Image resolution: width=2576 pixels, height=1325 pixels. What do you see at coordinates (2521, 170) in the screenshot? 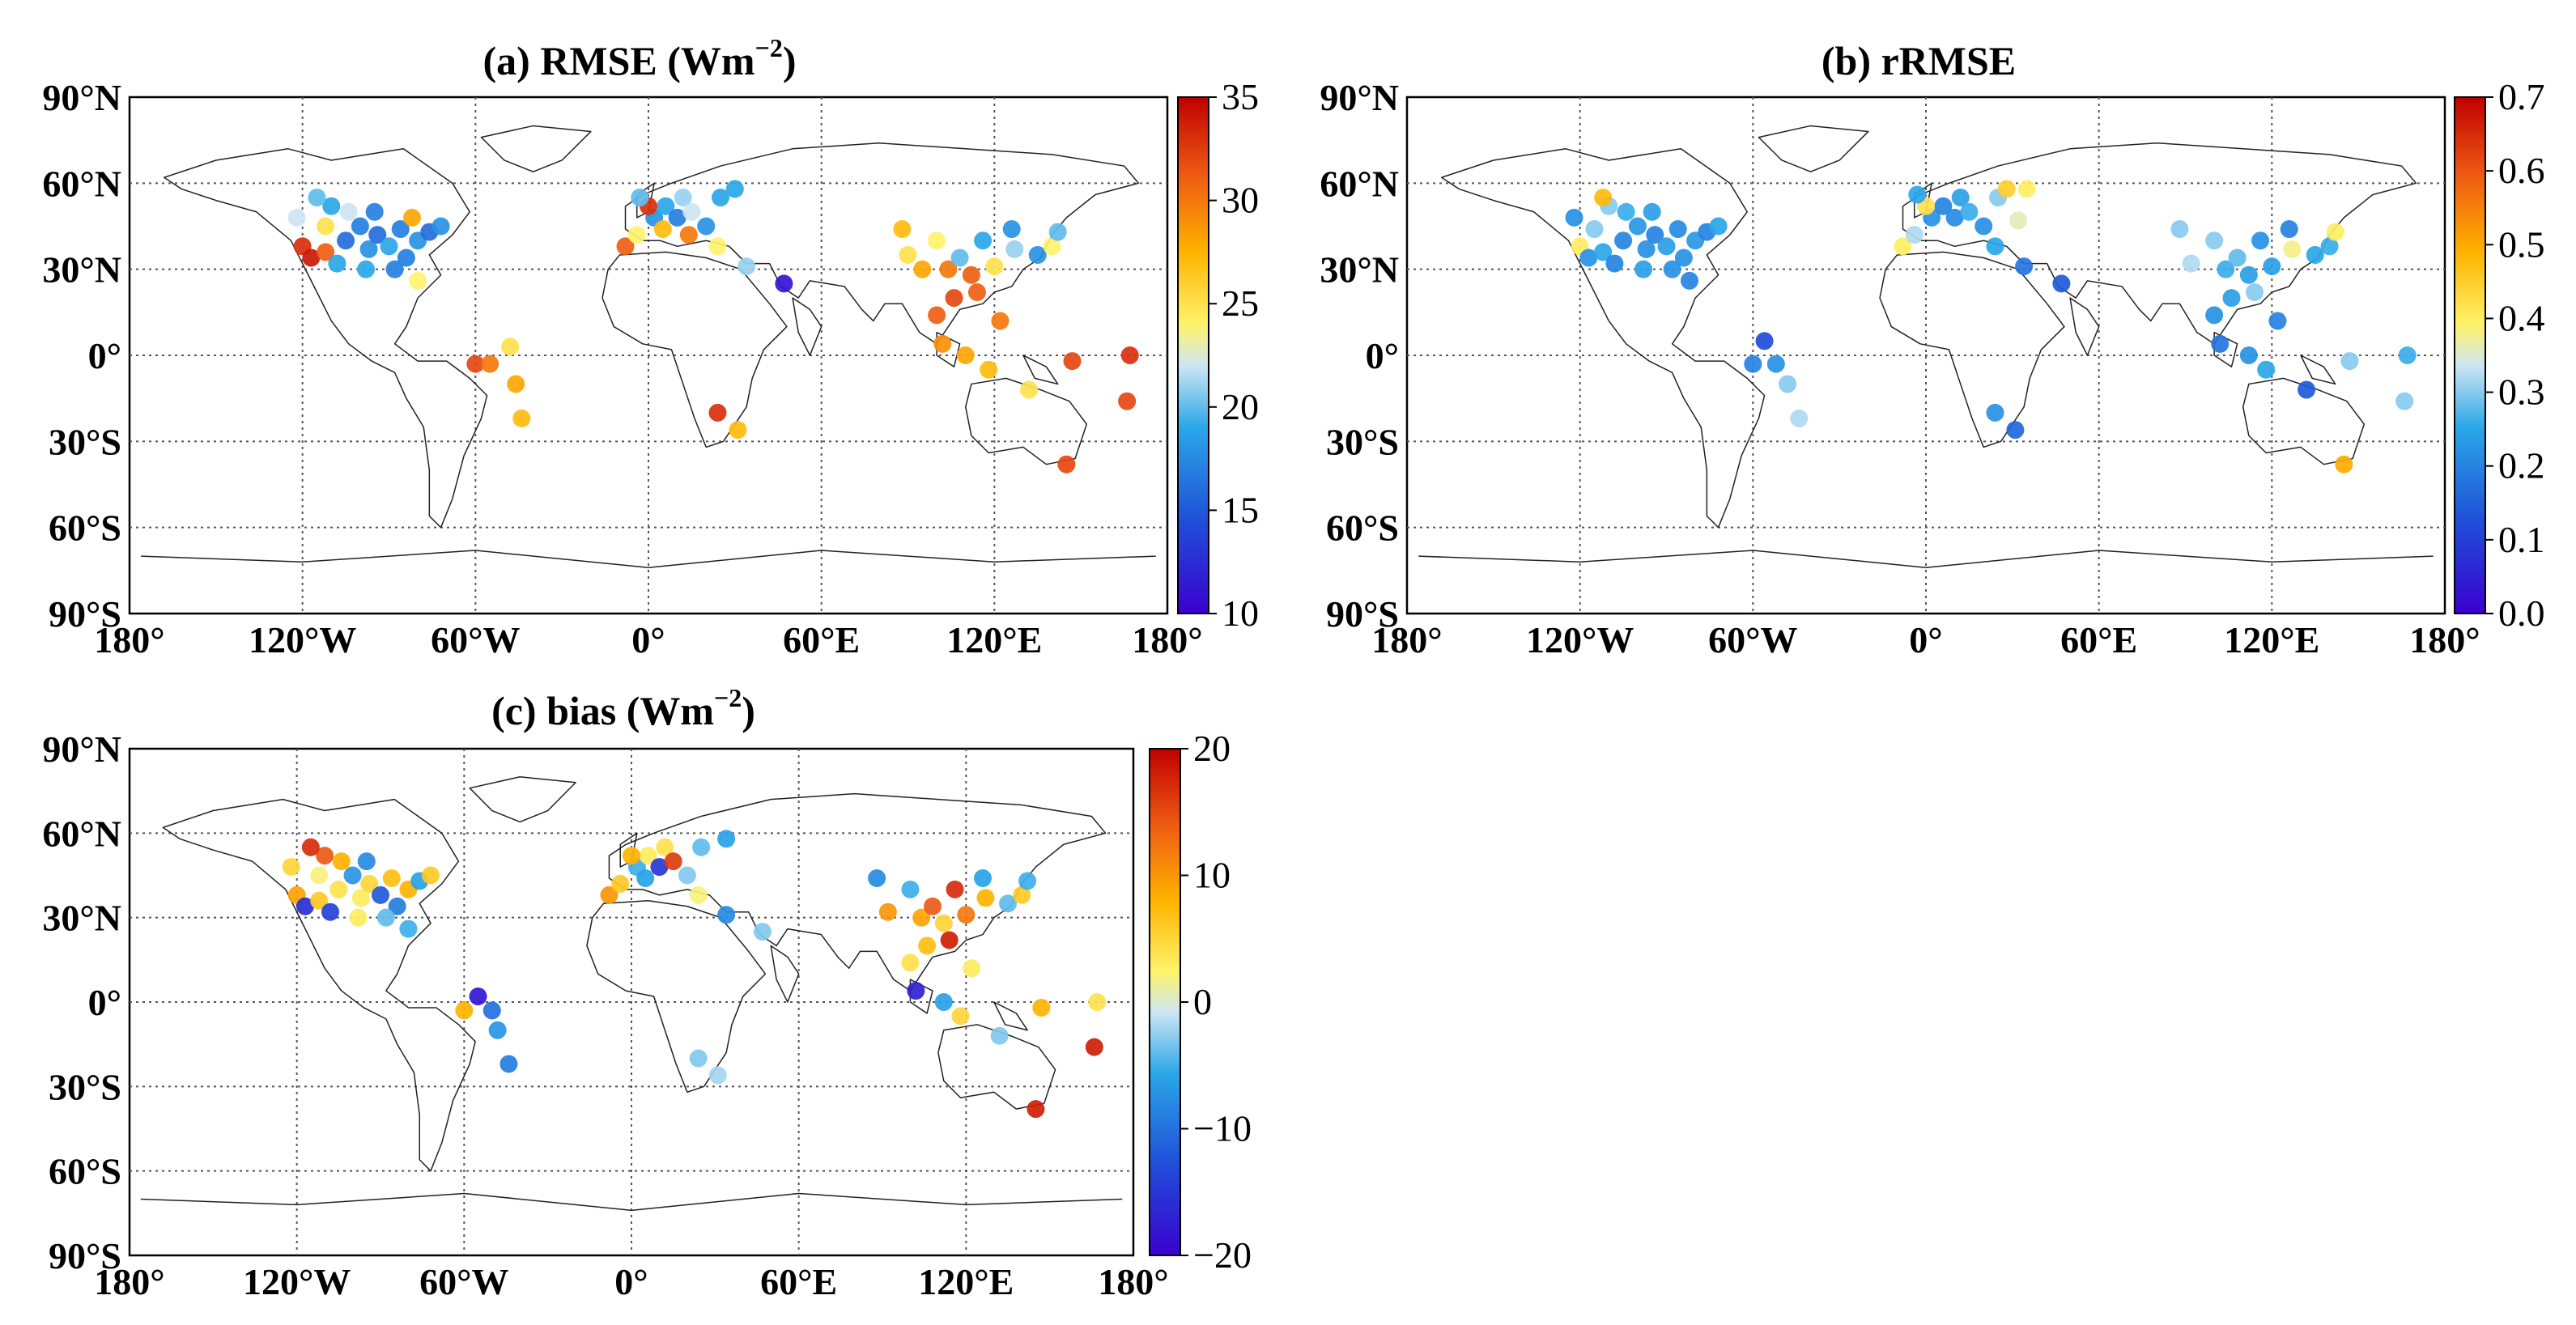
I see `colorbar-tick-label: 0.6` at bounding box center [2521, 170].